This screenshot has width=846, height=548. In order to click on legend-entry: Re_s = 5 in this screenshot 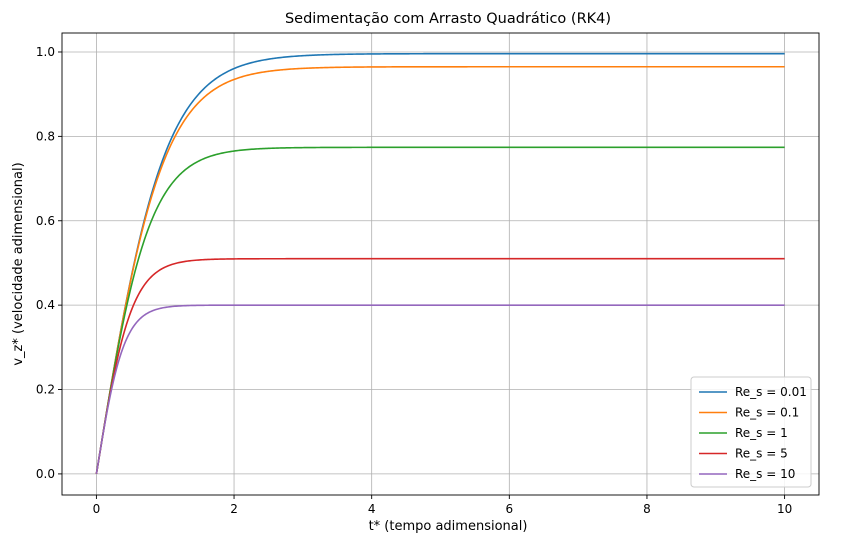, I will do `click(761, 454)`.